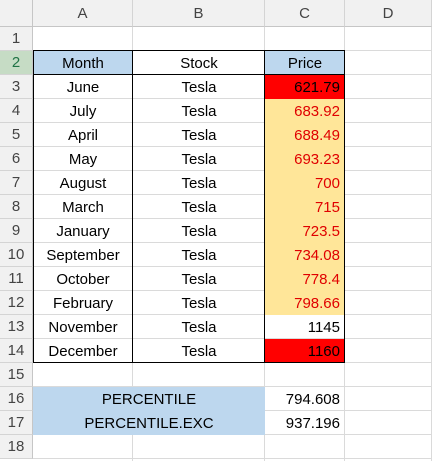 The height and width of the screenshot is (461, 432). What do you see at coordinates (149, 399) in the screenshot?
I see `result-label-cell: PERCENTILE` at bounding box center [149, 399].